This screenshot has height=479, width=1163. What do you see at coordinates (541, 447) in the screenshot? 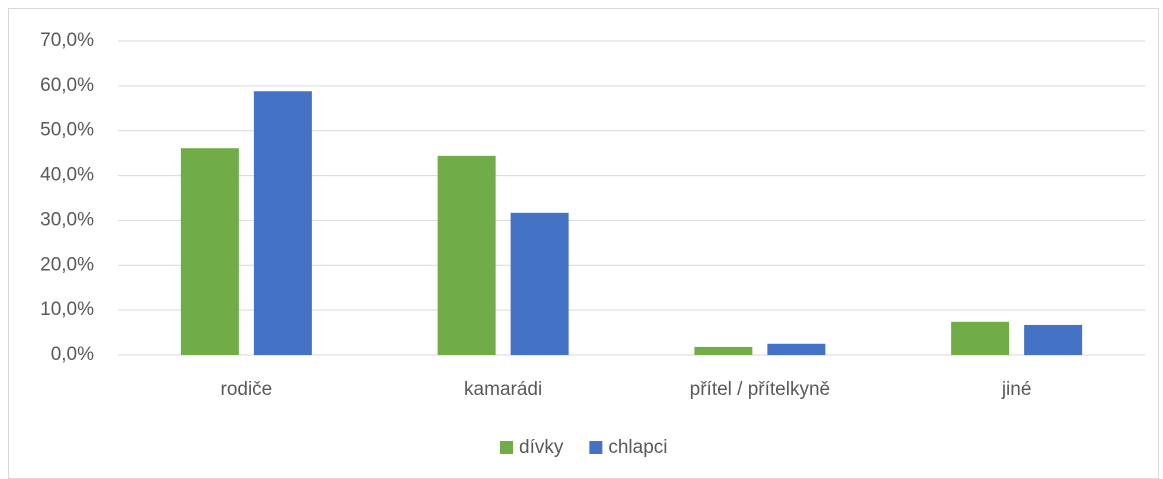
I see `legend-label: dívky` at bounding box center [541, 447].